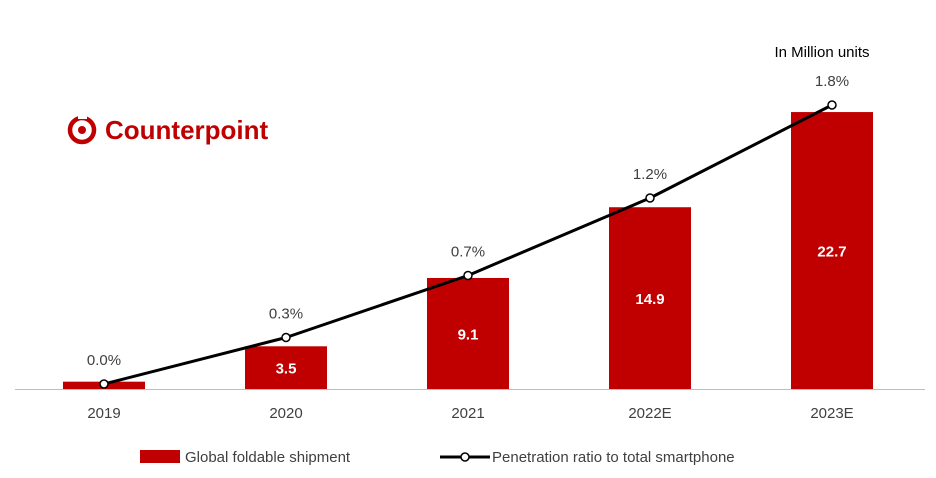  I want to click on legend-bar-swatch, so click(160, 456).